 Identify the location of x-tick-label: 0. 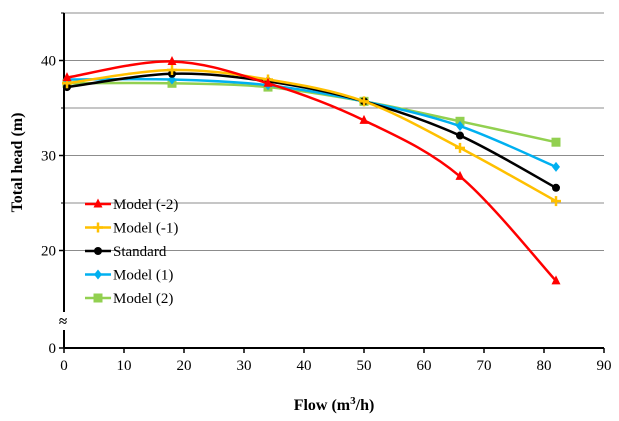
(64, 366).